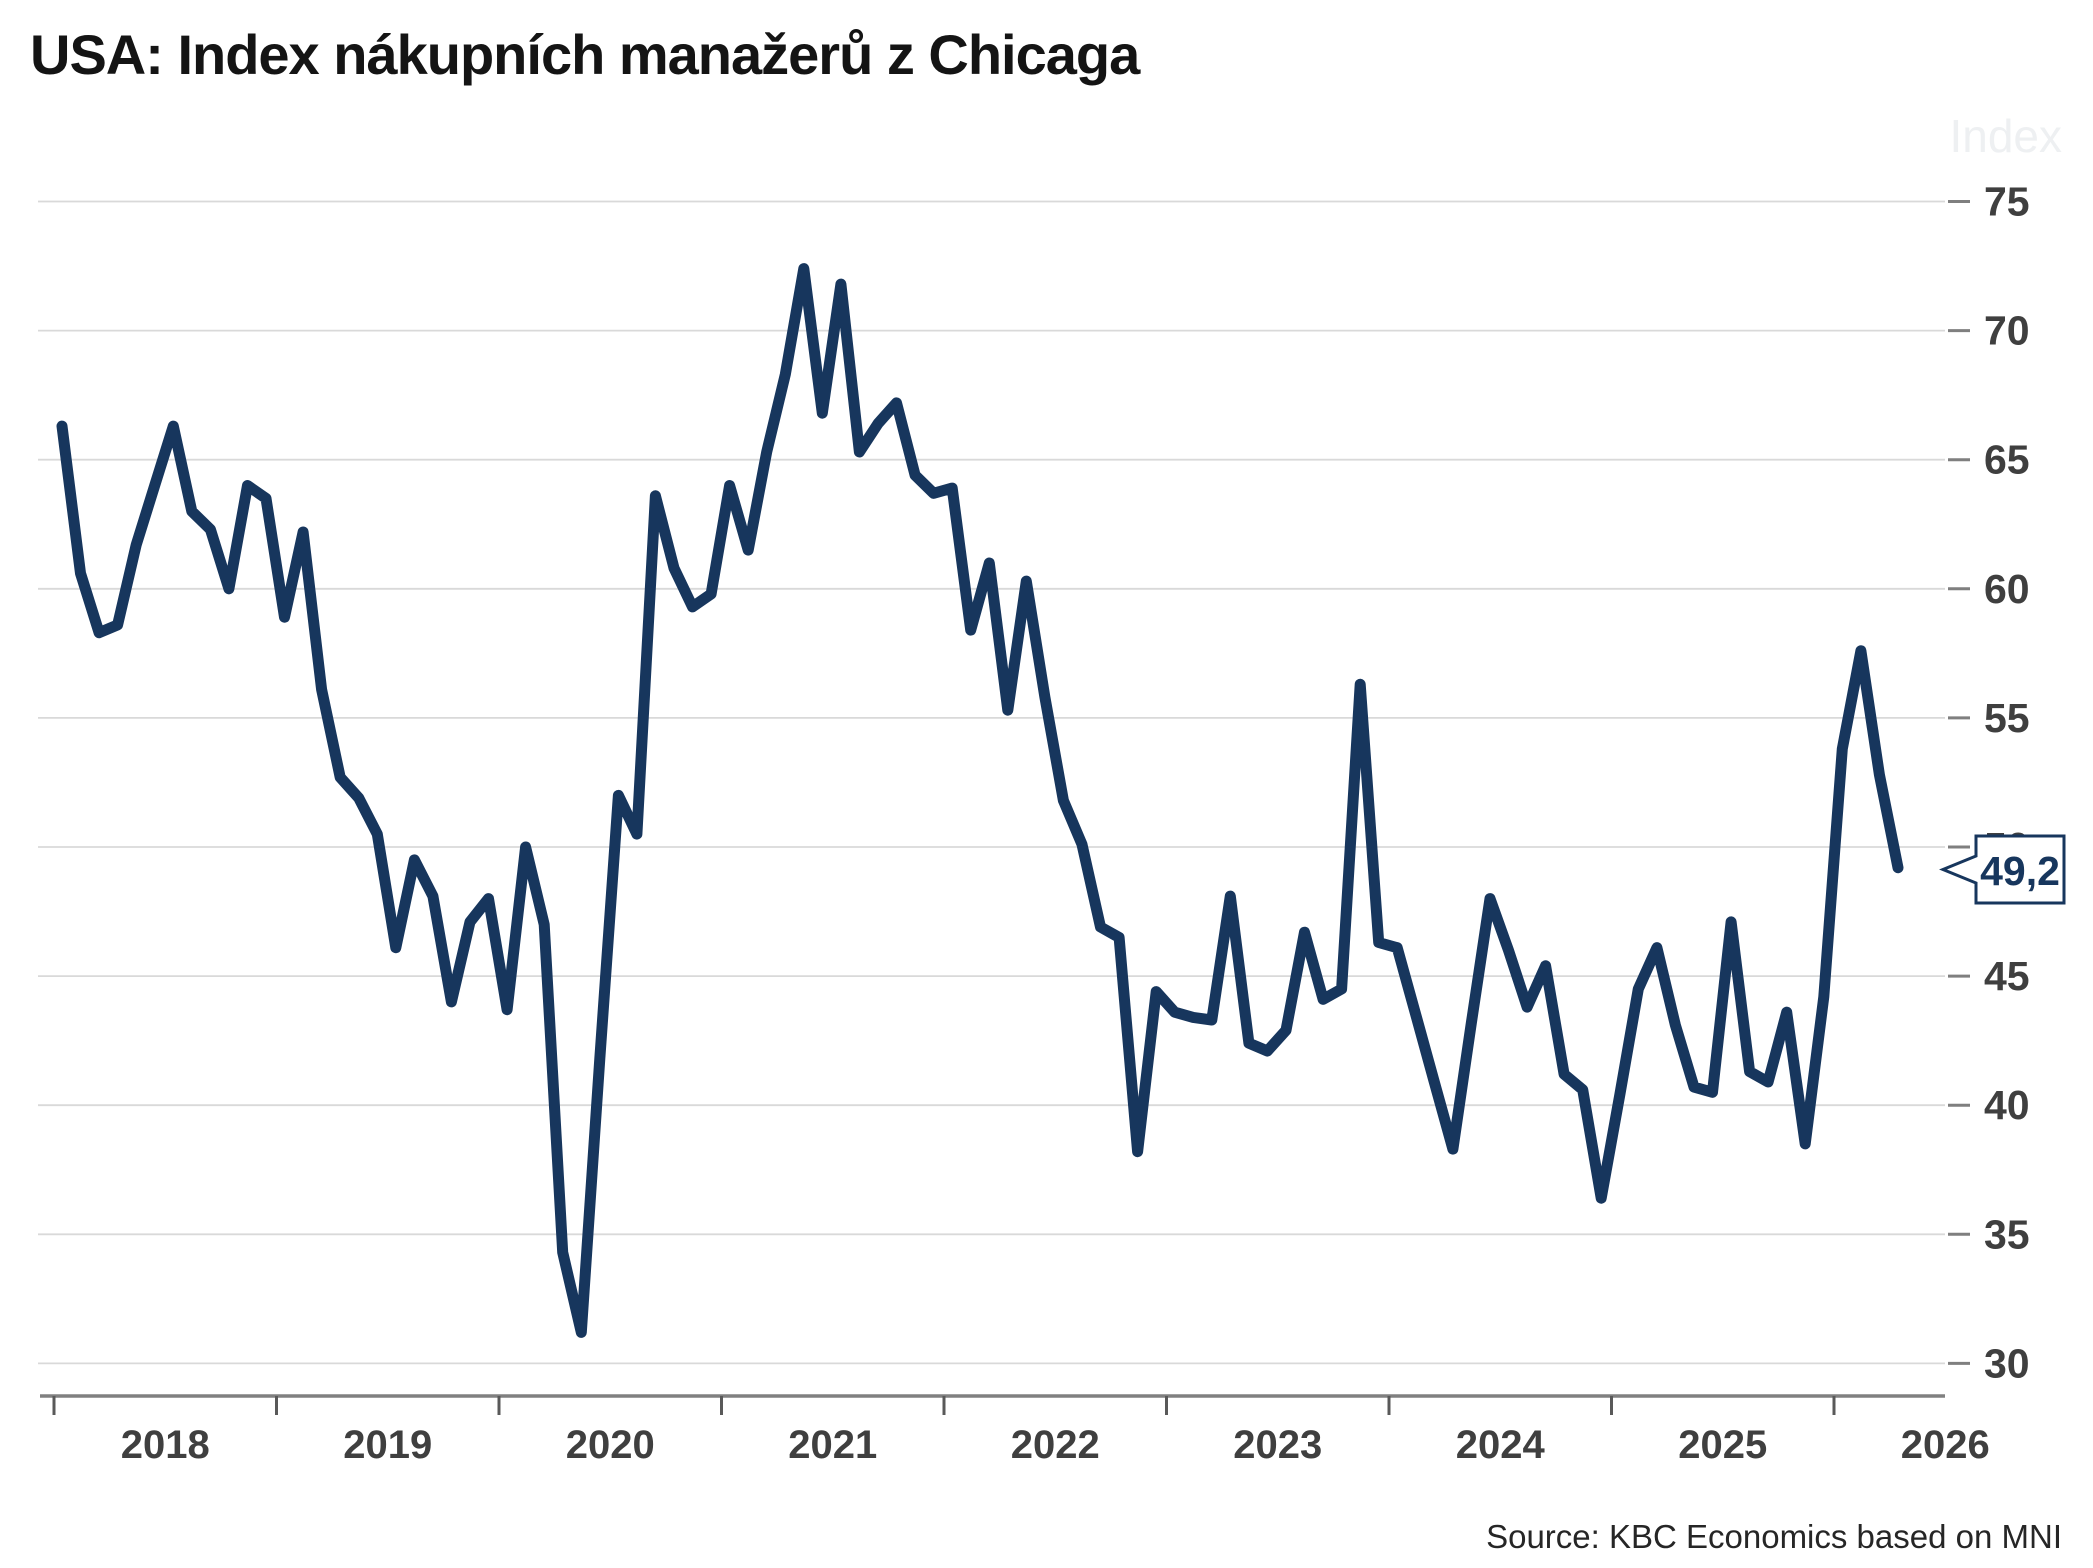 This screenshot has width=2093, height=1568. Describe the element at coordinates (2007, 202) in the screenshot. I see `y-tick-label-75: 75` at that location.